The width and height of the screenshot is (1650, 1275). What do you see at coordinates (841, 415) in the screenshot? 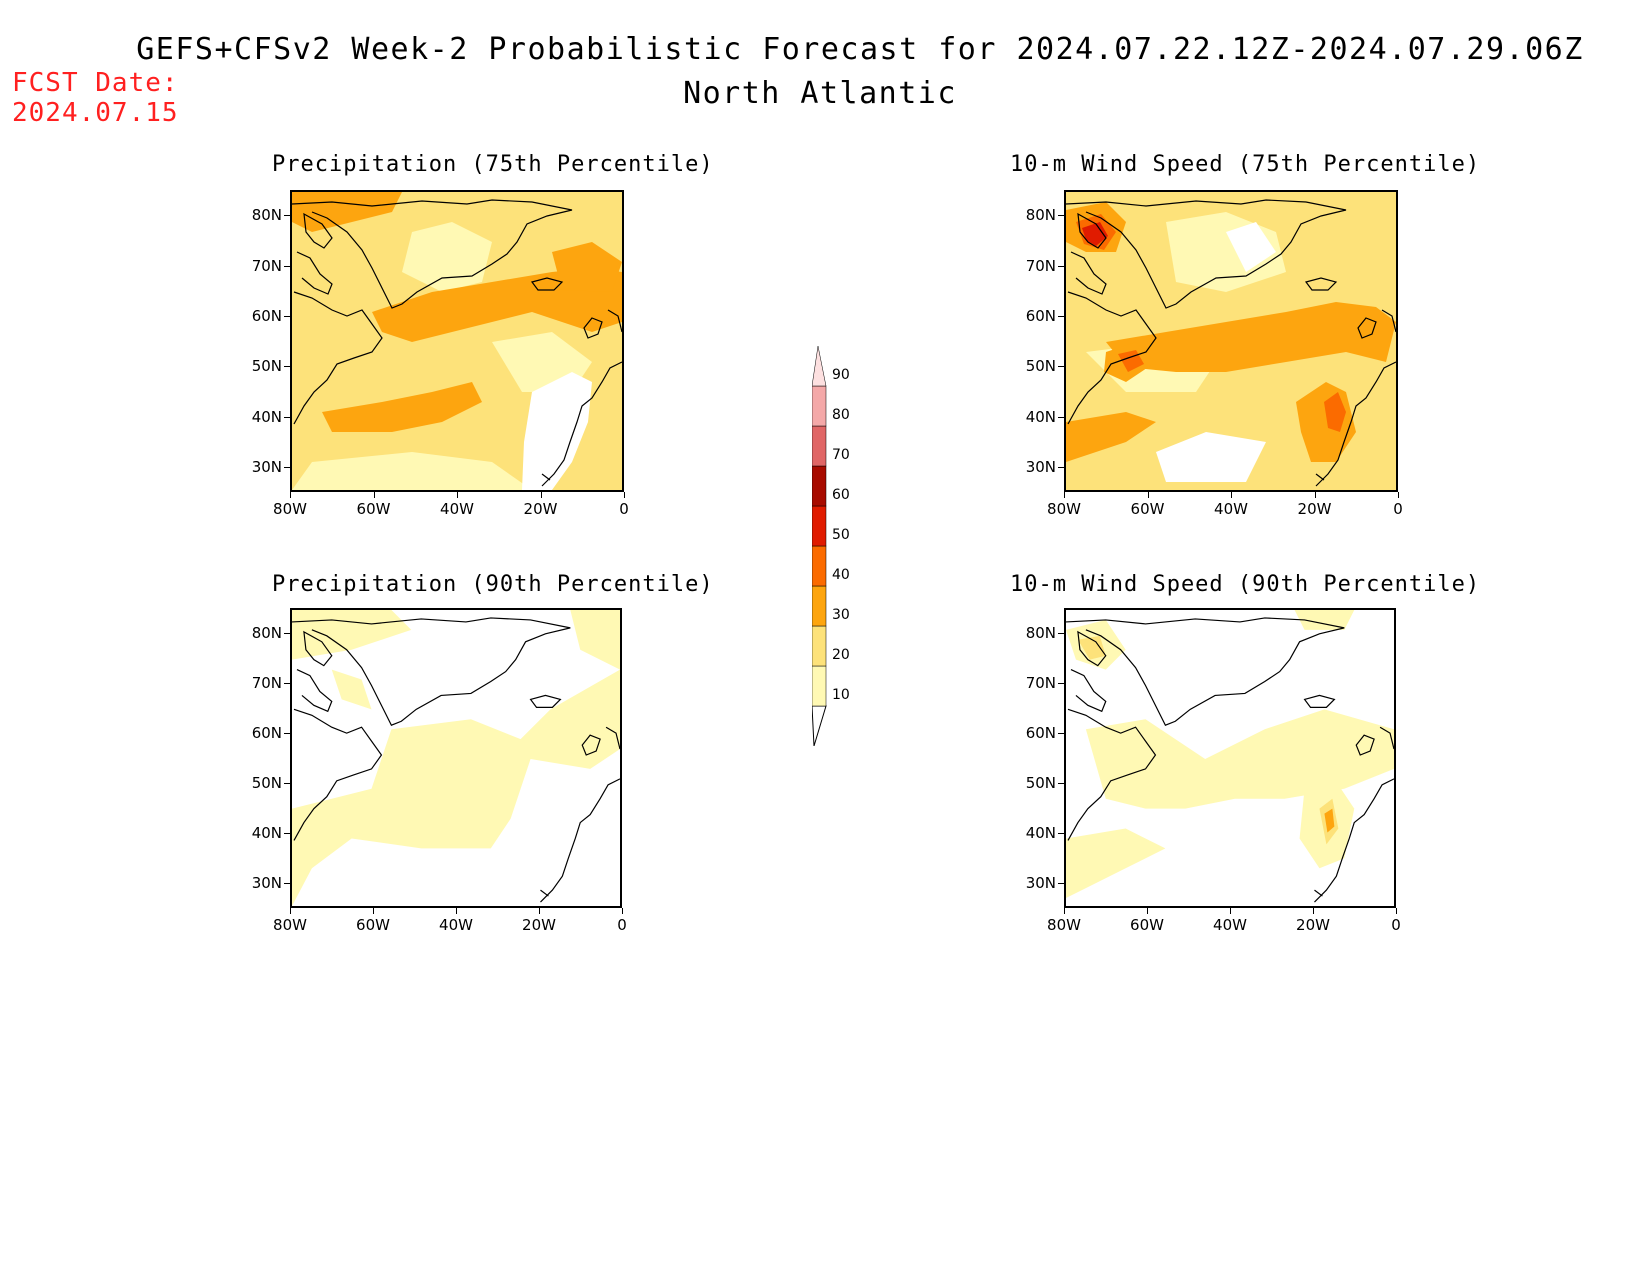
I see `colorbar-label: 80` at bounding box center [841, 415].